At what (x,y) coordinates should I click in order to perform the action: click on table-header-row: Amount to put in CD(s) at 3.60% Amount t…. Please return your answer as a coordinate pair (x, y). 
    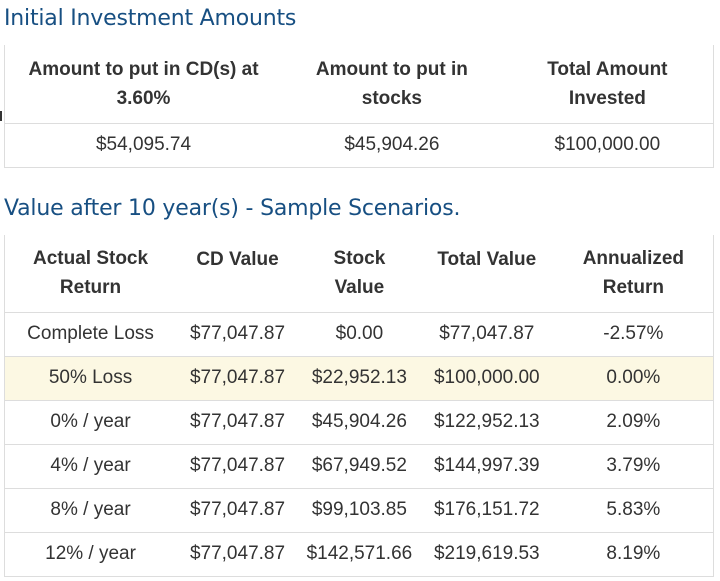
    Looking at the image, I should click on (359, 84).